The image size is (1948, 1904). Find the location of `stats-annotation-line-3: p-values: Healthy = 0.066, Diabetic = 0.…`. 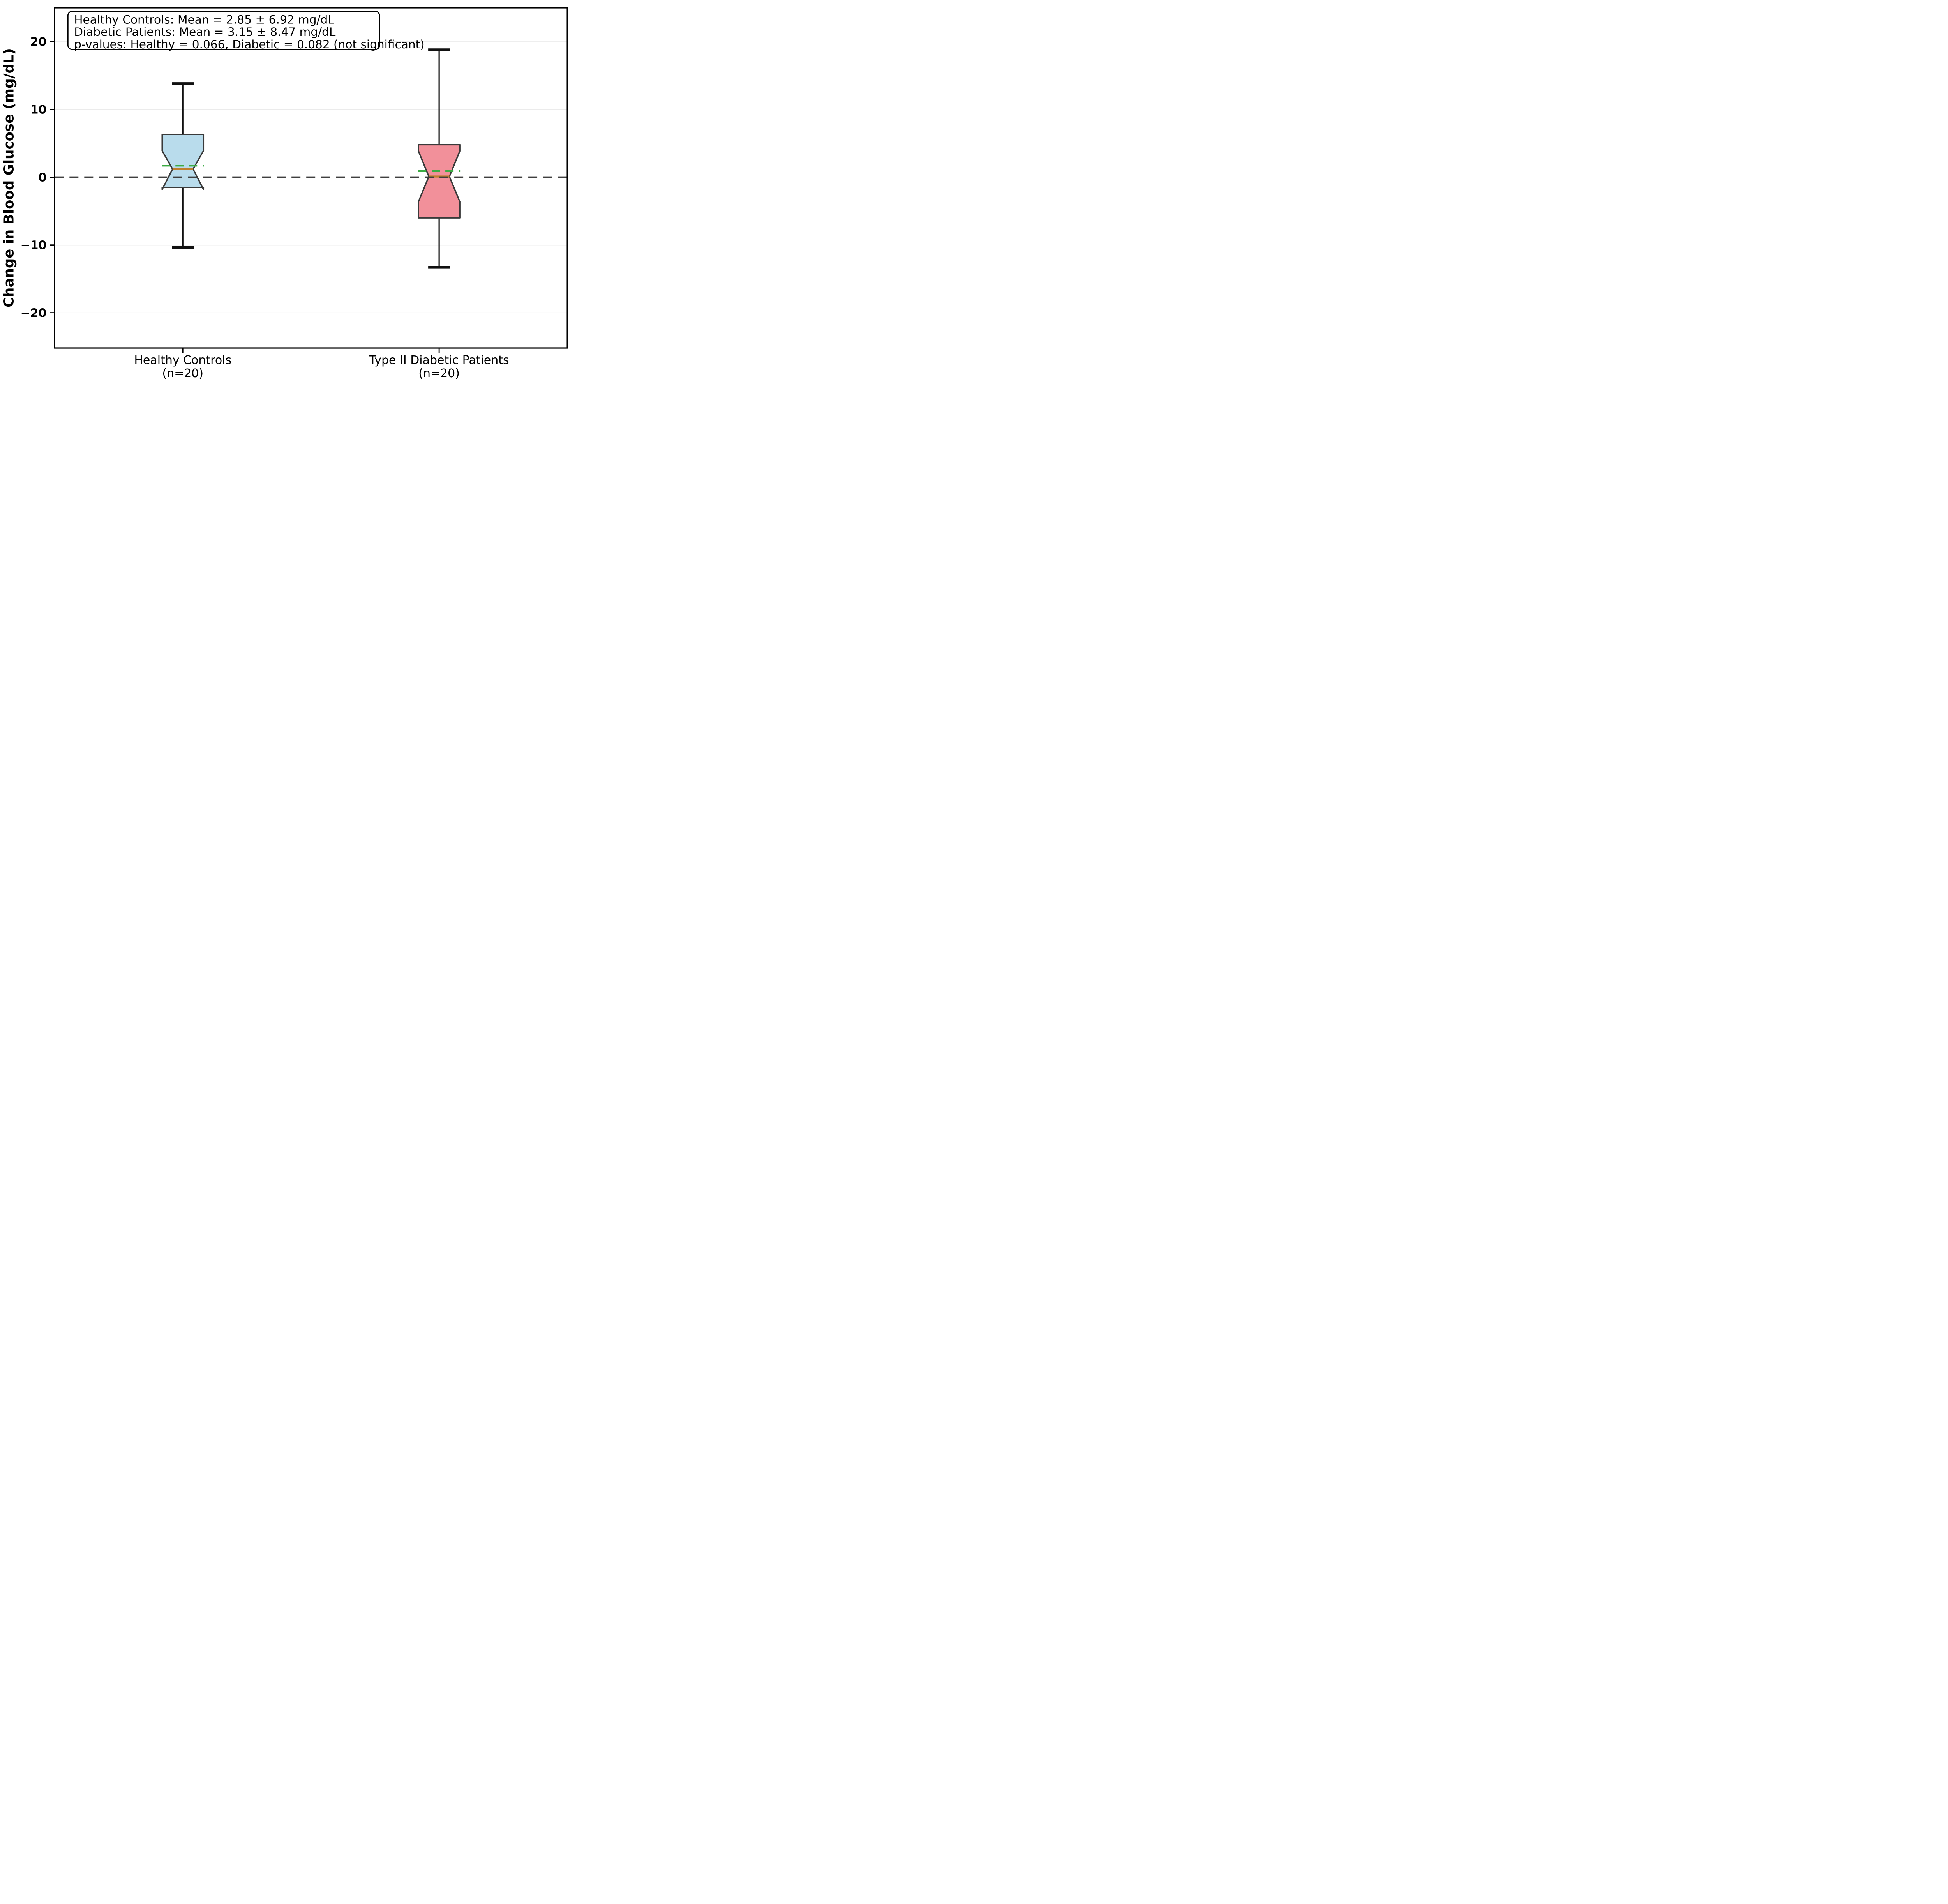

stats-annotation-line-3: p-values: Healthy = 0.066, Diabetic = 0.… is located at coordinates (249, 44).